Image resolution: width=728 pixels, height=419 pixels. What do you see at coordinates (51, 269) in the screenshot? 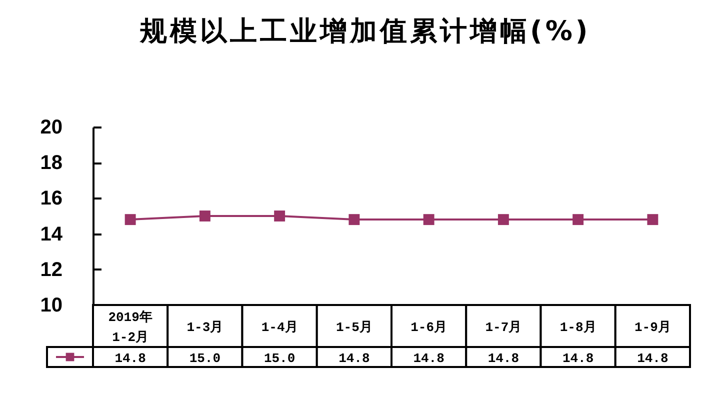
I see `y-tick-label: 12` at bounding box center [51, 269].